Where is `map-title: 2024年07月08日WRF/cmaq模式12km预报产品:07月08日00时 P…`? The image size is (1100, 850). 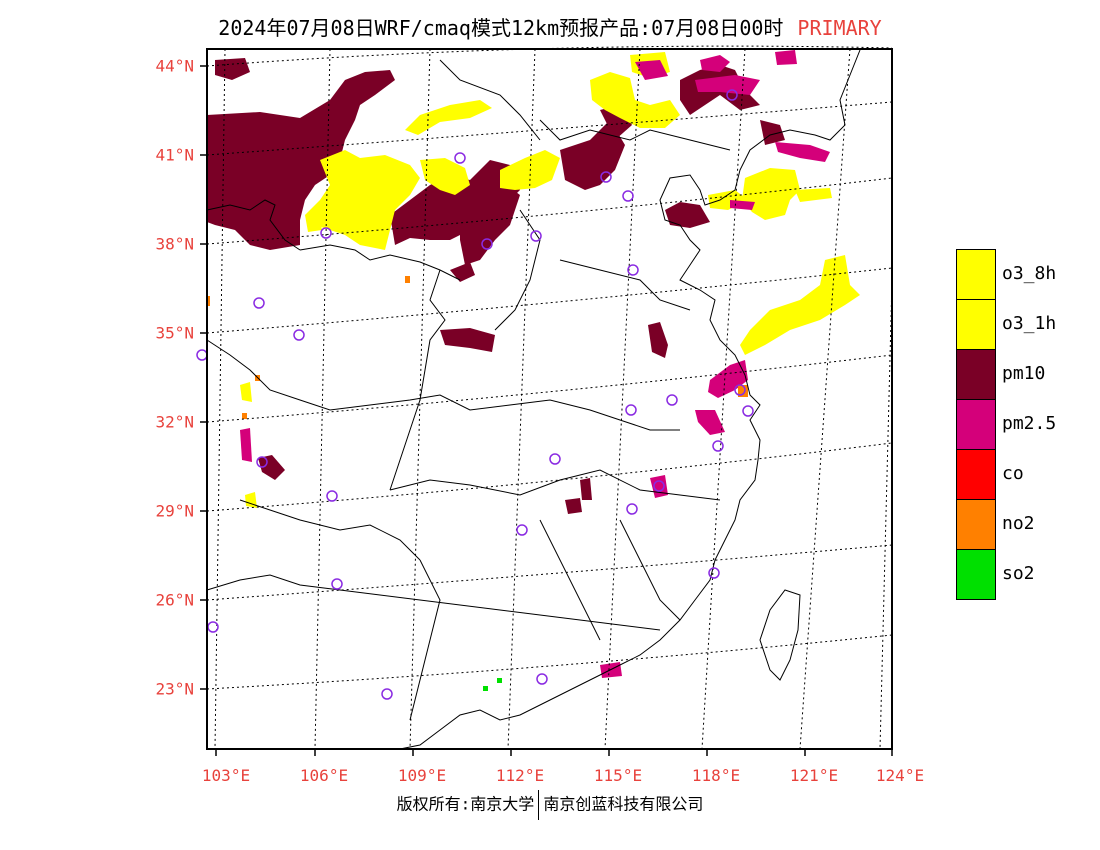
map-title: 2024年07月08日WRF/cmaq模式12km预报产品:07月08日00时 P… is located at coordinates (550, 26).